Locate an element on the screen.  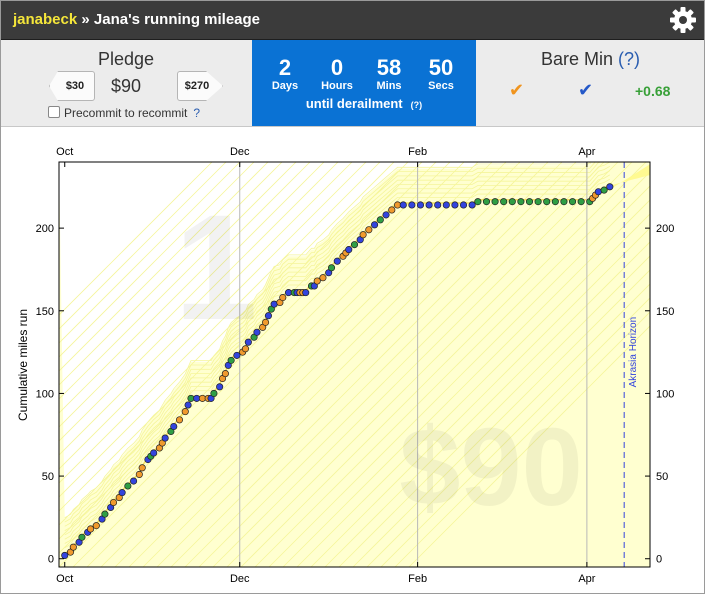
precommit-checkbox is located at coordinates (54, 112).